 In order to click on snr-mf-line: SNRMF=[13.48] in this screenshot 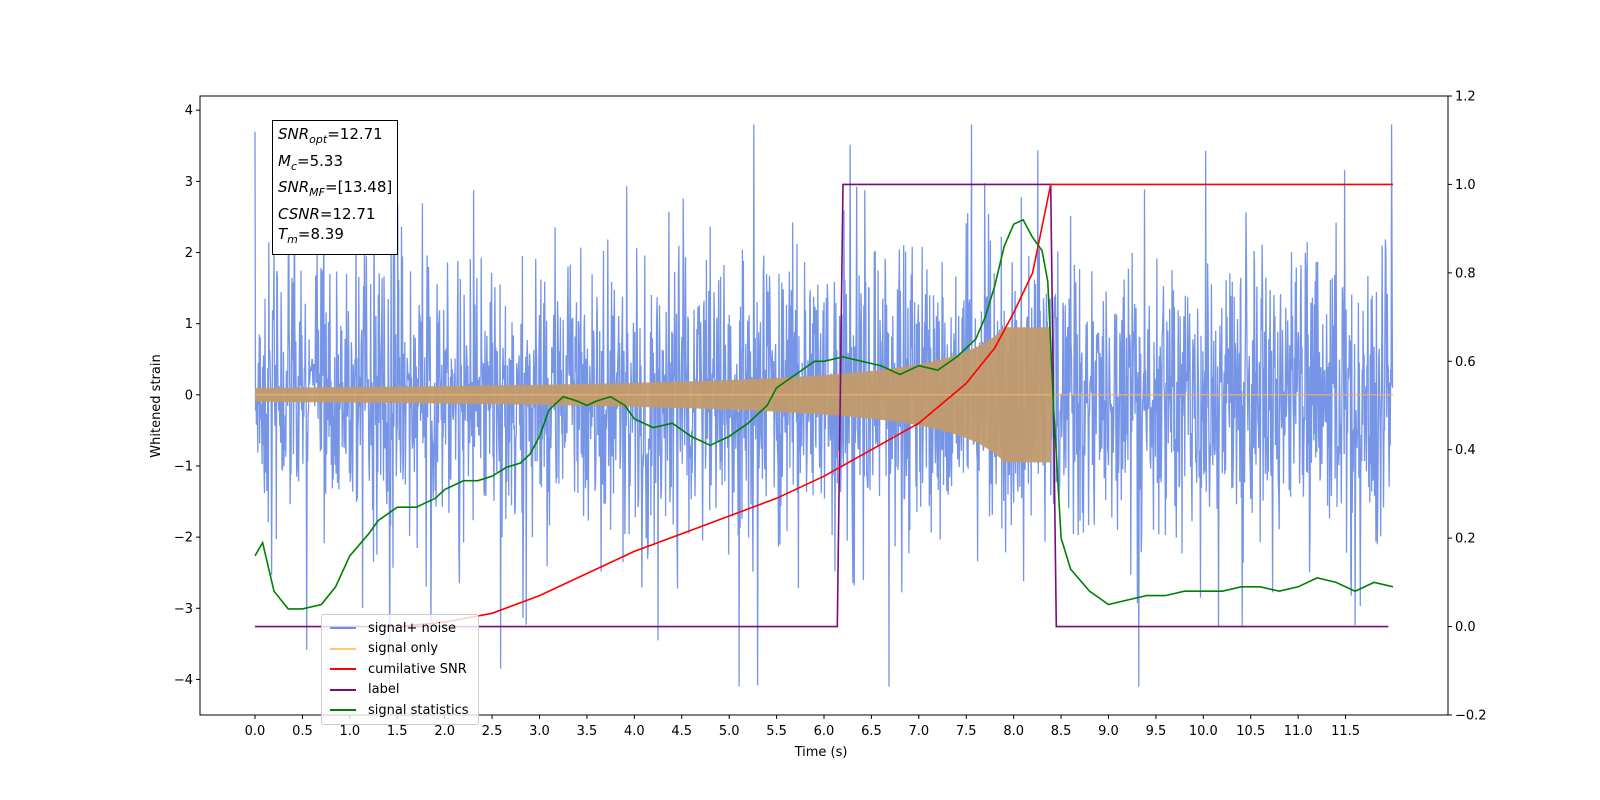, I will do `click(335, 188)`.